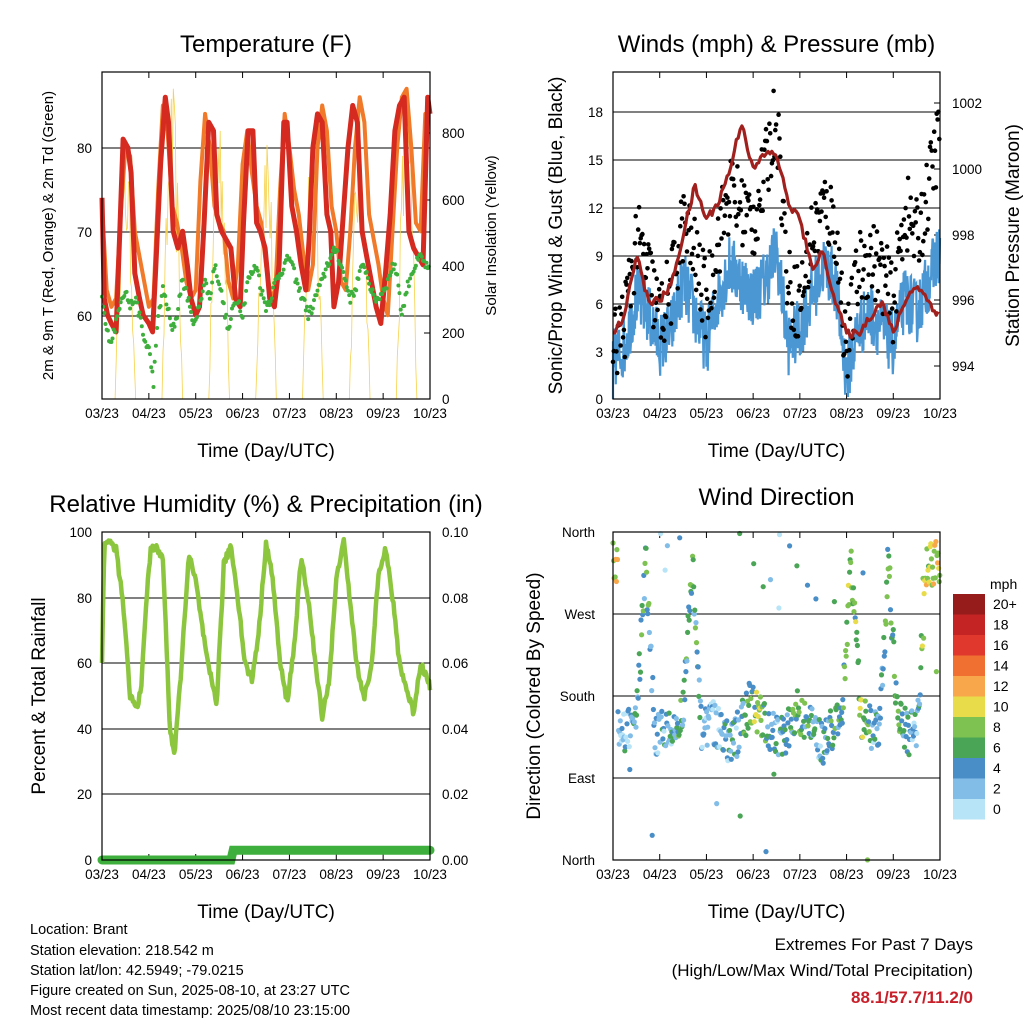  What do you see at coordinates (912, 997) in the screenshot?
I see `extremes-values: 88.1/57.7/11.2/0` at bounding box center [912, 997].